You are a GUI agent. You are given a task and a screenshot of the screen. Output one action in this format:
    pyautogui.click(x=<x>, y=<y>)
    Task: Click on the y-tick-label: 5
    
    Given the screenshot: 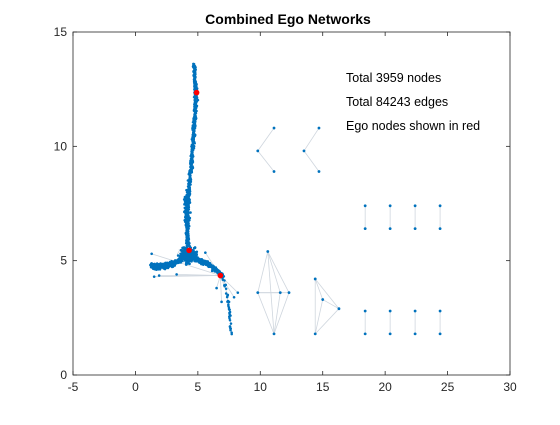 What is the action you would take?
    pyautogui.click(x=63, y=261)
    